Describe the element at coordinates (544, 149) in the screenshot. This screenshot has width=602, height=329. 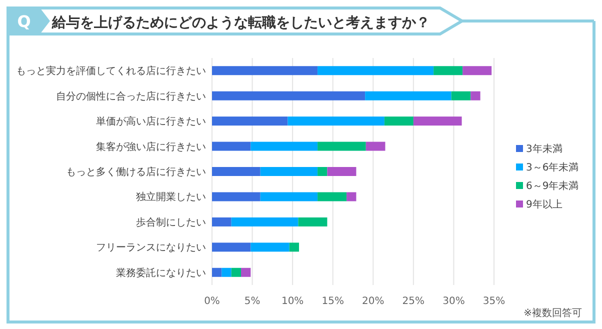
I see `legend-label: 3年未満` at that location.